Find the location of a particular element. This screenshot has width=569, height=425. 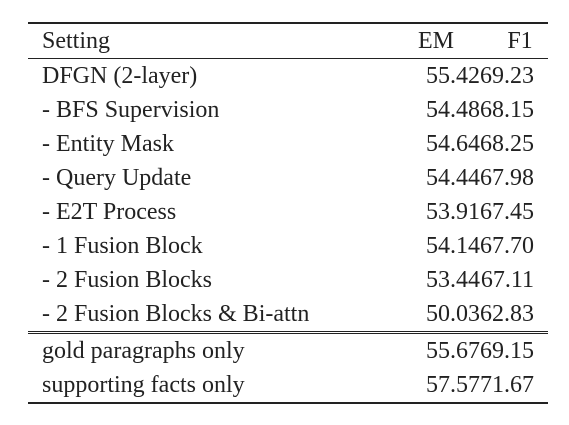

row-em: 54.14 is located at coordinates (453, 245).